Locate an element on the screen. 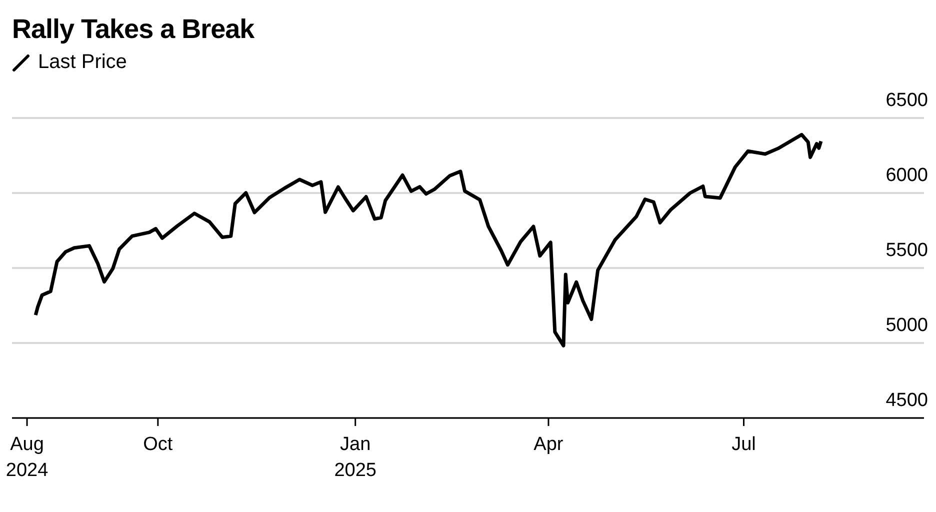 Image resolution: width=936 pixels, height=512 pixels. chart-title: Rally Takes a Break is located at coordinates (134, 29).